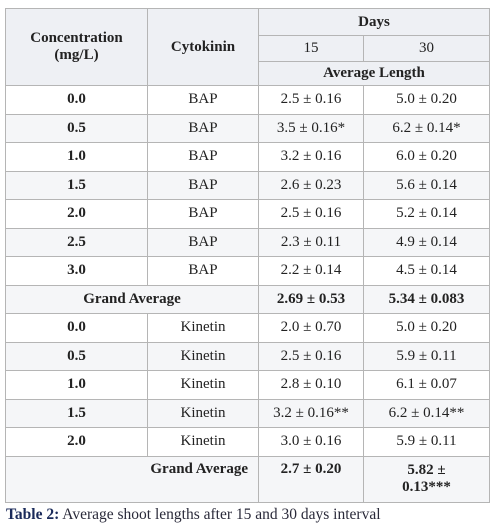  I want to click on cell: 2.6 ± 0.23, so click(311, 185).